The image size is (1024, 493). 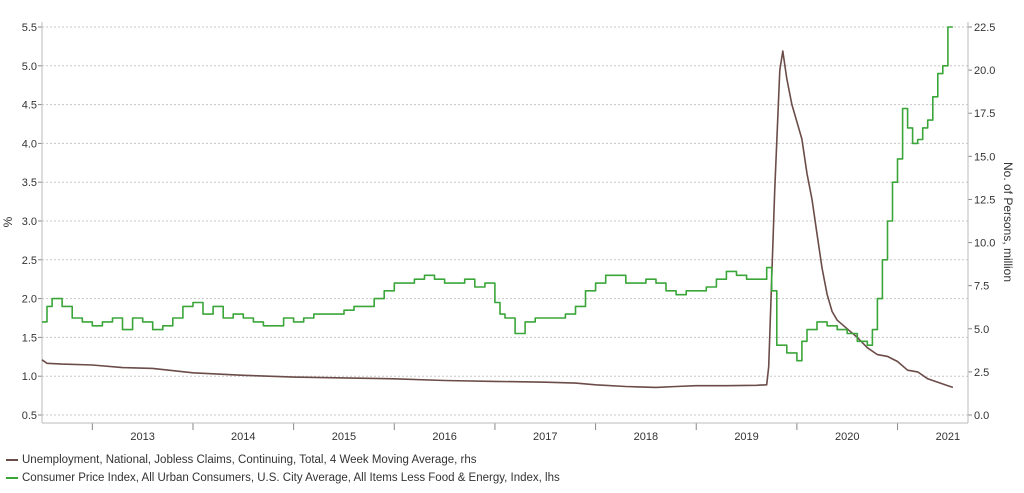 I want to click on legend-swatch-cpi, so click(x=12, y=478).